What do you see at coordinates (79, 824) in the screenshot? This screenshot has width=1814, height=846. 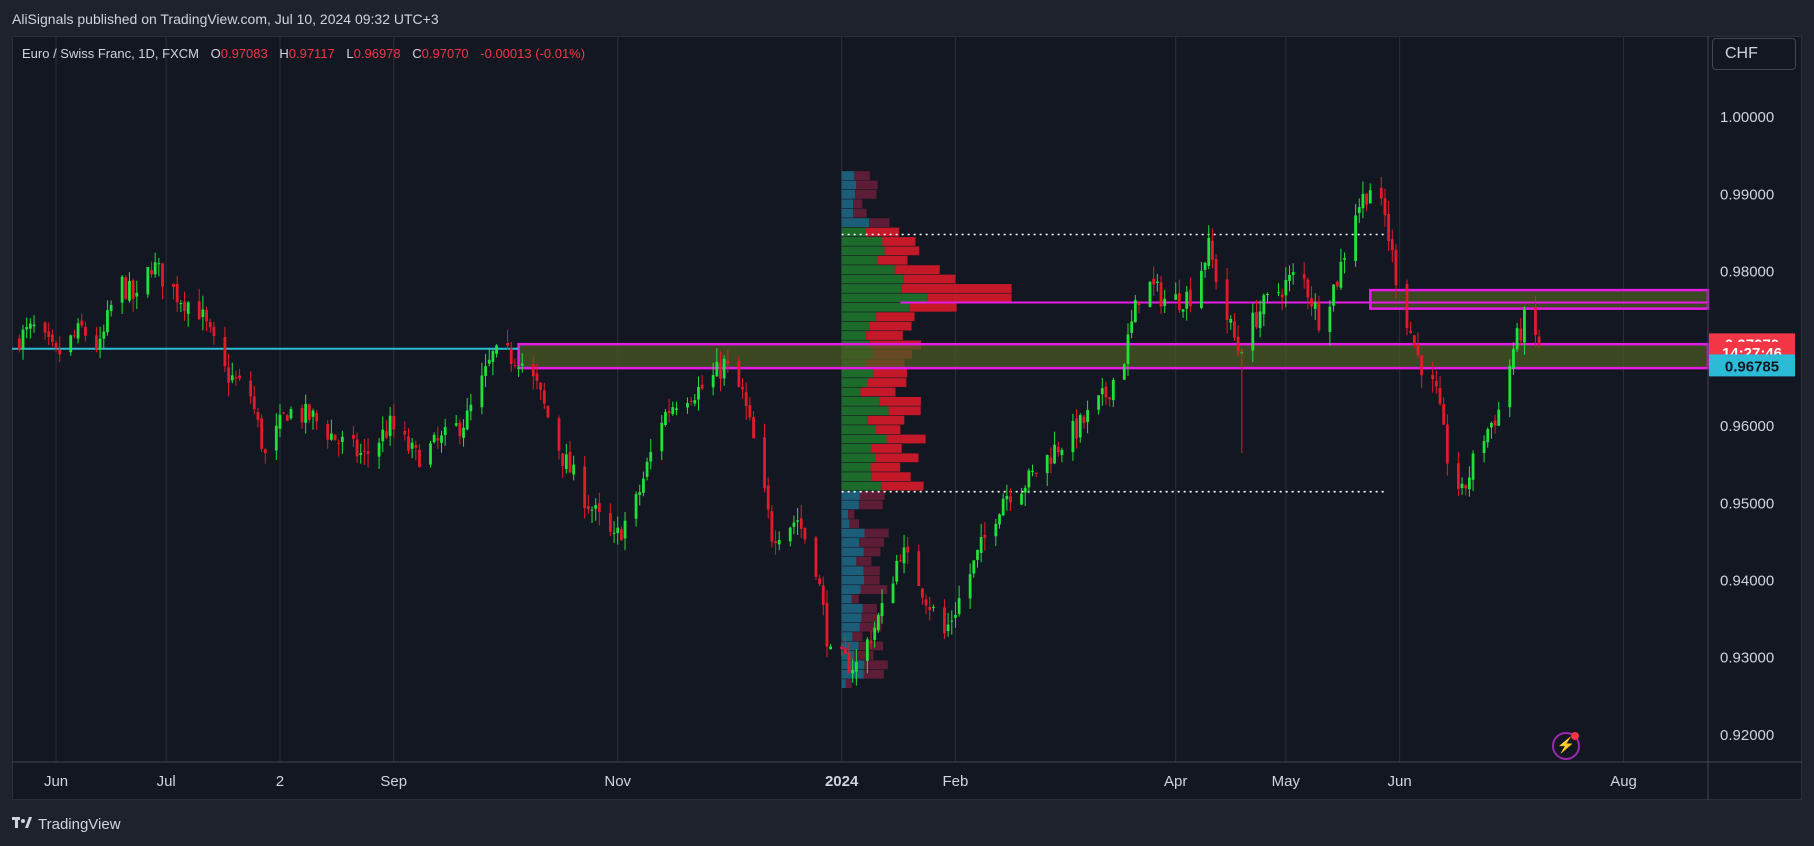 I see `footer-brand: TradingView` at bounding box center [79, 824].